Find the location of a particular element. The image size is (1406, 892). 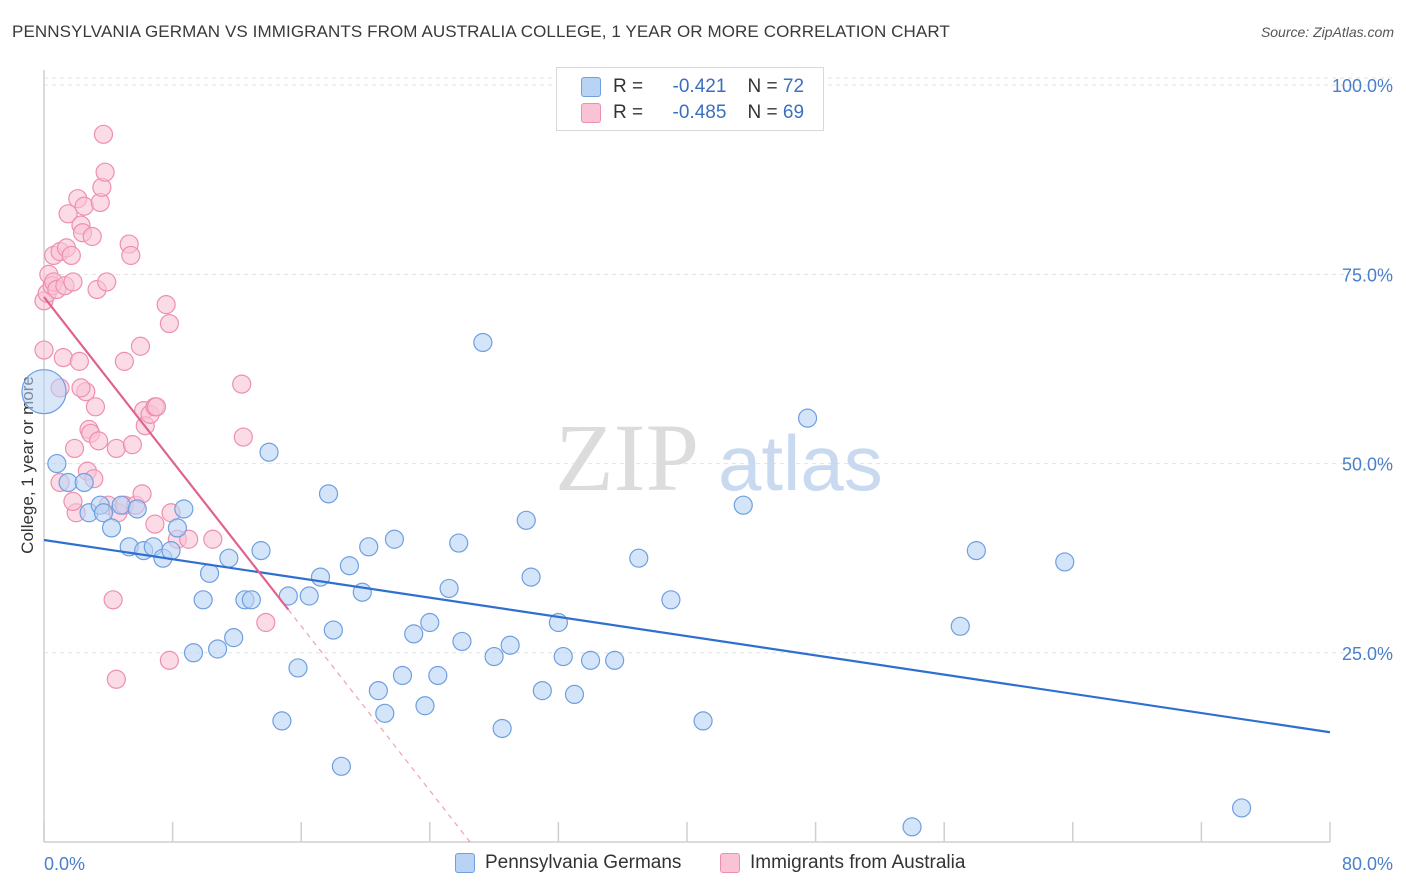

source-label: Source: ZipAtlas.com is located at coordinates (1327, 32).